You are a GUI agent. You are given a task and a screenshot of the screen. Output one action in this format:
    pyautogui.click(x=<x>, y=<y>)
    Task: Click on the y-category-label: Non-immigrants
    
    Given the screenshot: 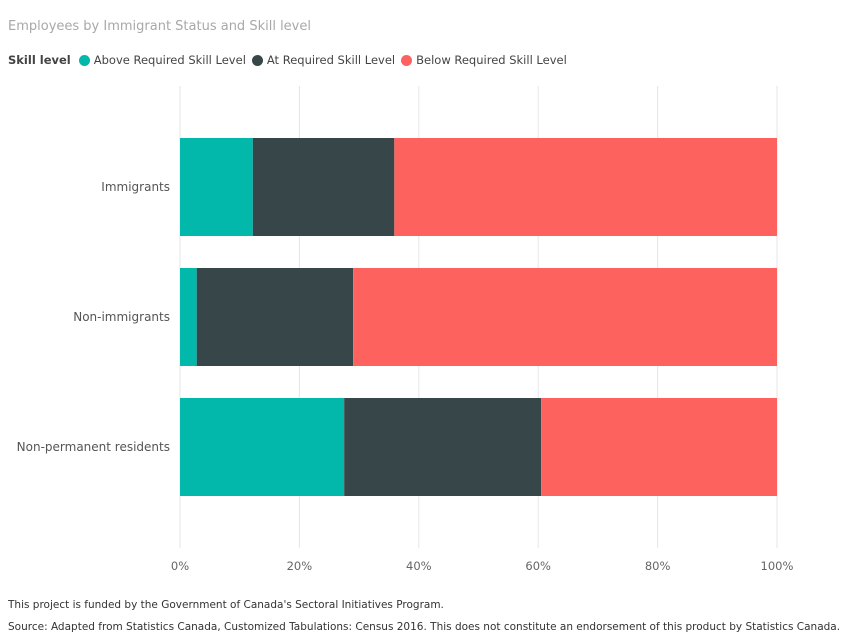 What is the action you would take?
    pyautogui.click(x=121, y=317)
    